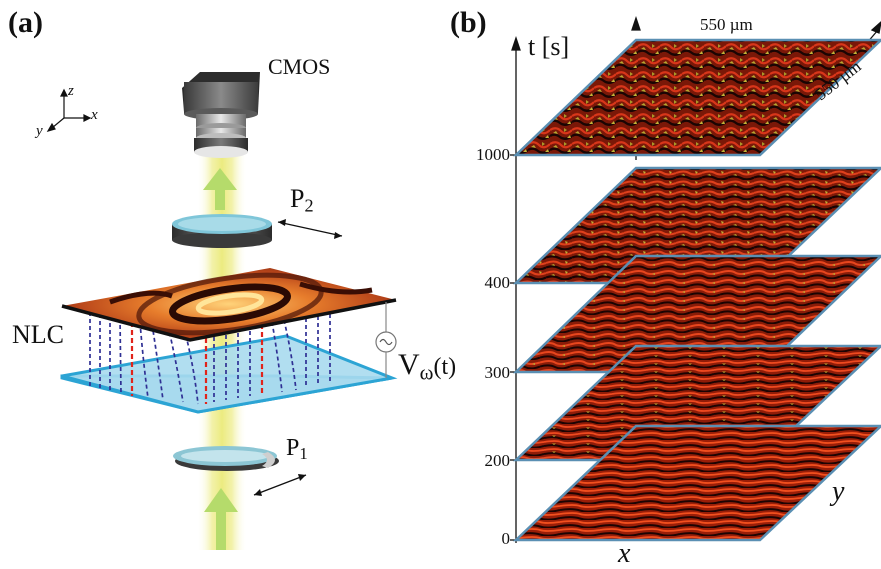 This screenshot has height=569, width=881. I want to click on time-axis-label: t [s], so click(549, 46).